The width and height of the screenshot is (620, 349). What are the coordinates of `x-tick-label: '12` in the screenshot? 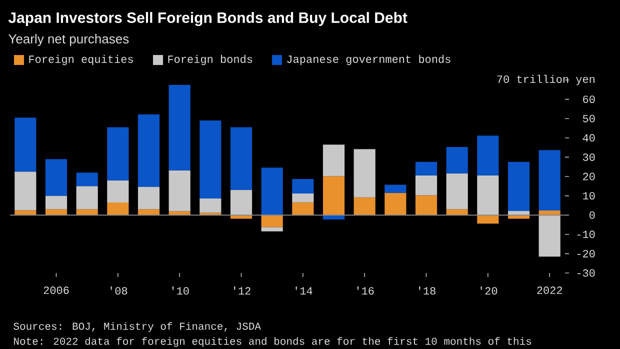 It's located at (242, 290).